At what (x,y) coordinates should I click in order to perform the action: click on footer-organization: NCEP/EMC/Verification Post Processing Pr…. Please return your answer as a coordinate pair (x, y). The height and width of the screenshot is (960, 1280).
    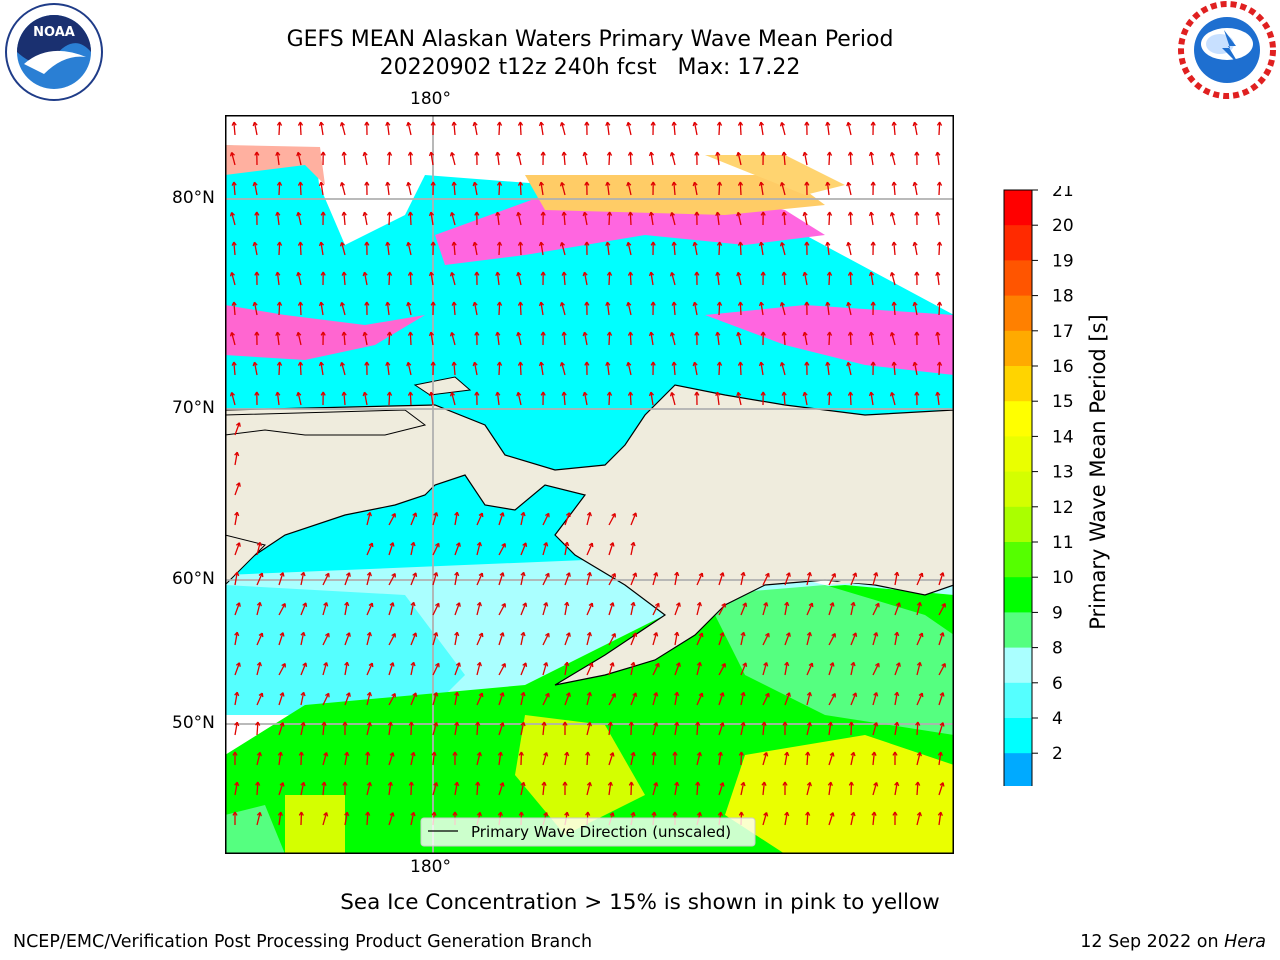
    Looking at the image, I should click on (303, 942).